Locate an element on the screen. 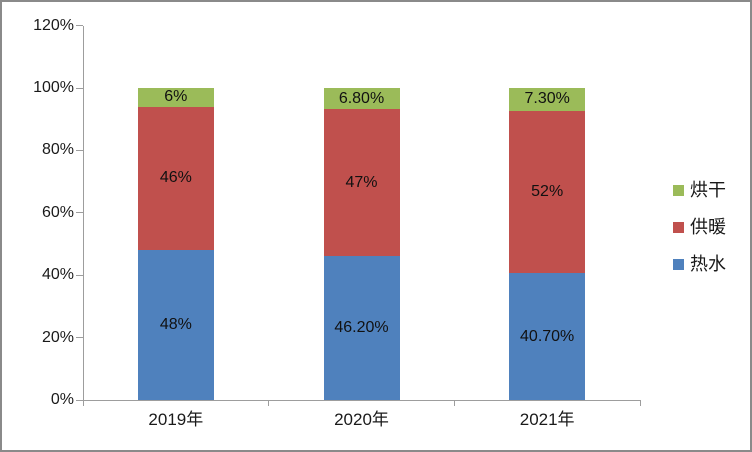  legend-item-烘干: 烘干 is located at coordinates (699, 190).